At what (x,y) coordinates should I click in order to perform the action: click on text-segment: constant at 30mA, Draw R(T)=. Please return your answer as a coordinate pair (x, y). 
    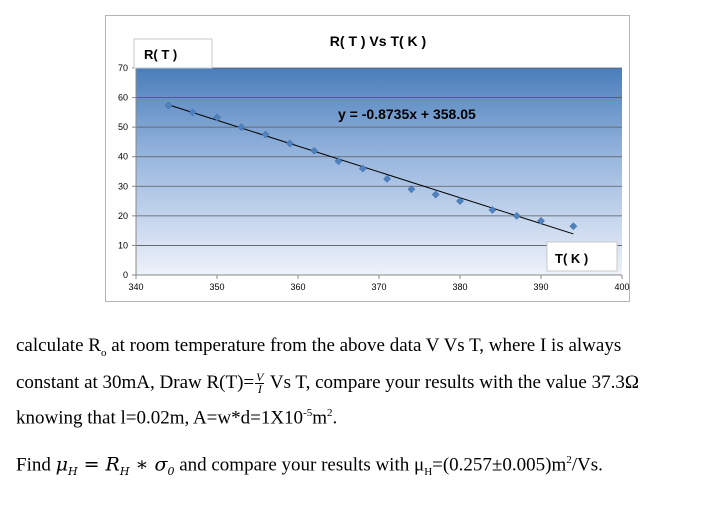
    Looking at the image, I should click on (135, 382).